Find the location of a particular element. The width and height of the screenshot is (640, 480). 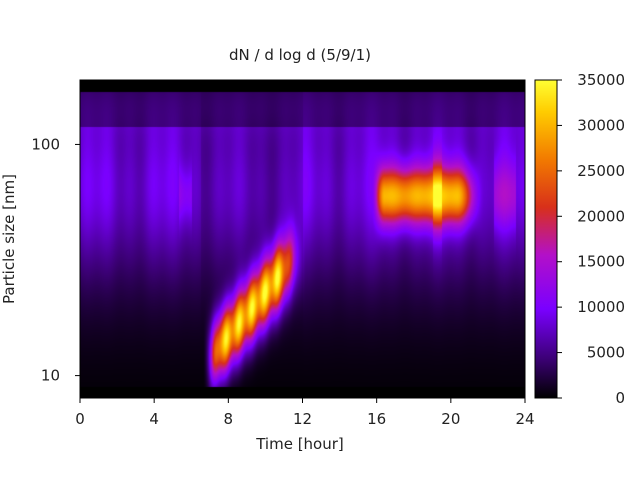

colorbar-tick-label: 0 is located at coordinates (620, 398).